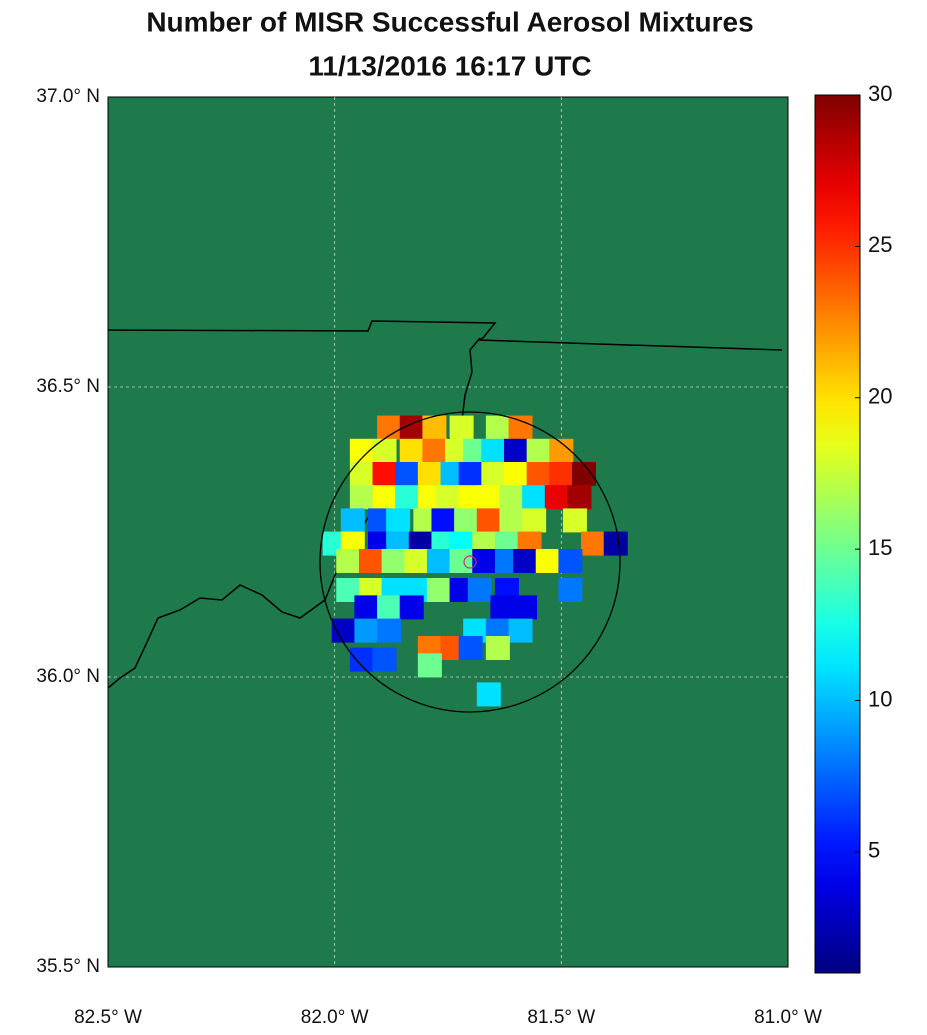 This screenshot has width=927, height=1035. What do you see at coordinates (880, 698) in the screenshot?
I see `colorbar-tick-label: 10` at bounding box center [880, 698].